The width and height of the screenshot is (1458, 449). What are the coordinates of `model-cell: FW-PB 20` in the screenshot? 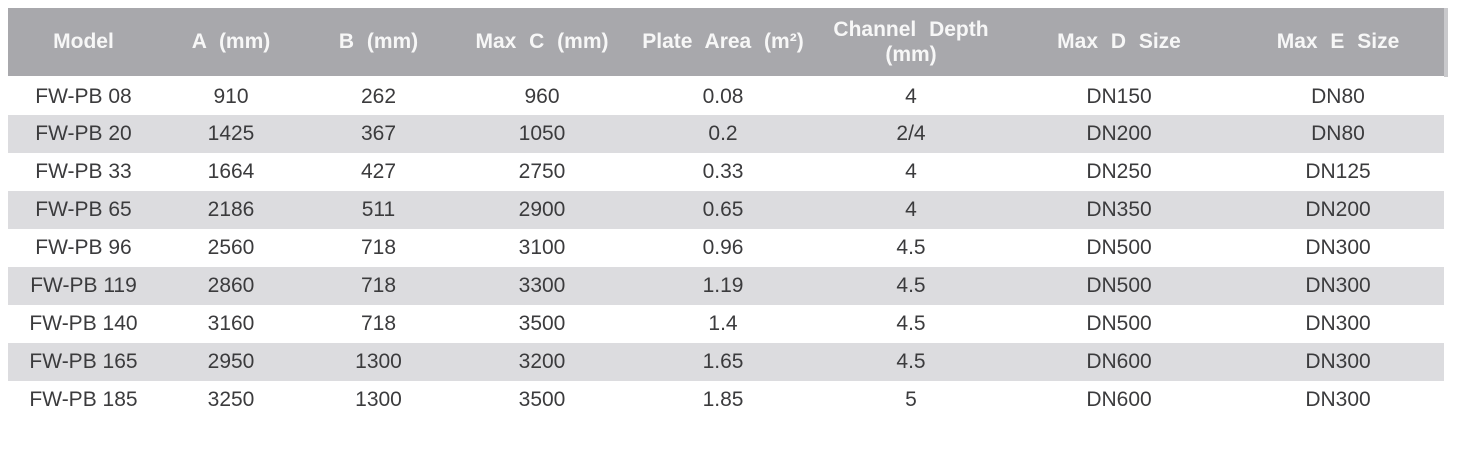 It's located at (83, 134).